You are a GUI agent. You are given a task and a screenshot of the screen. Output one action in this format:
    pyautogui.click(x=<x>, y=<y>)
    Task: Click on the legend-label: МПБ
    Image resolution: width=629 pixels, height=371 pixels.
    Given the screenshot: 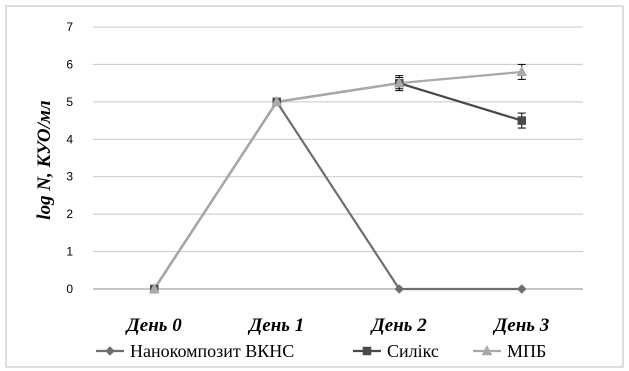 What is the action you would take?
    pyautogui.click(x=526, y=351)
    